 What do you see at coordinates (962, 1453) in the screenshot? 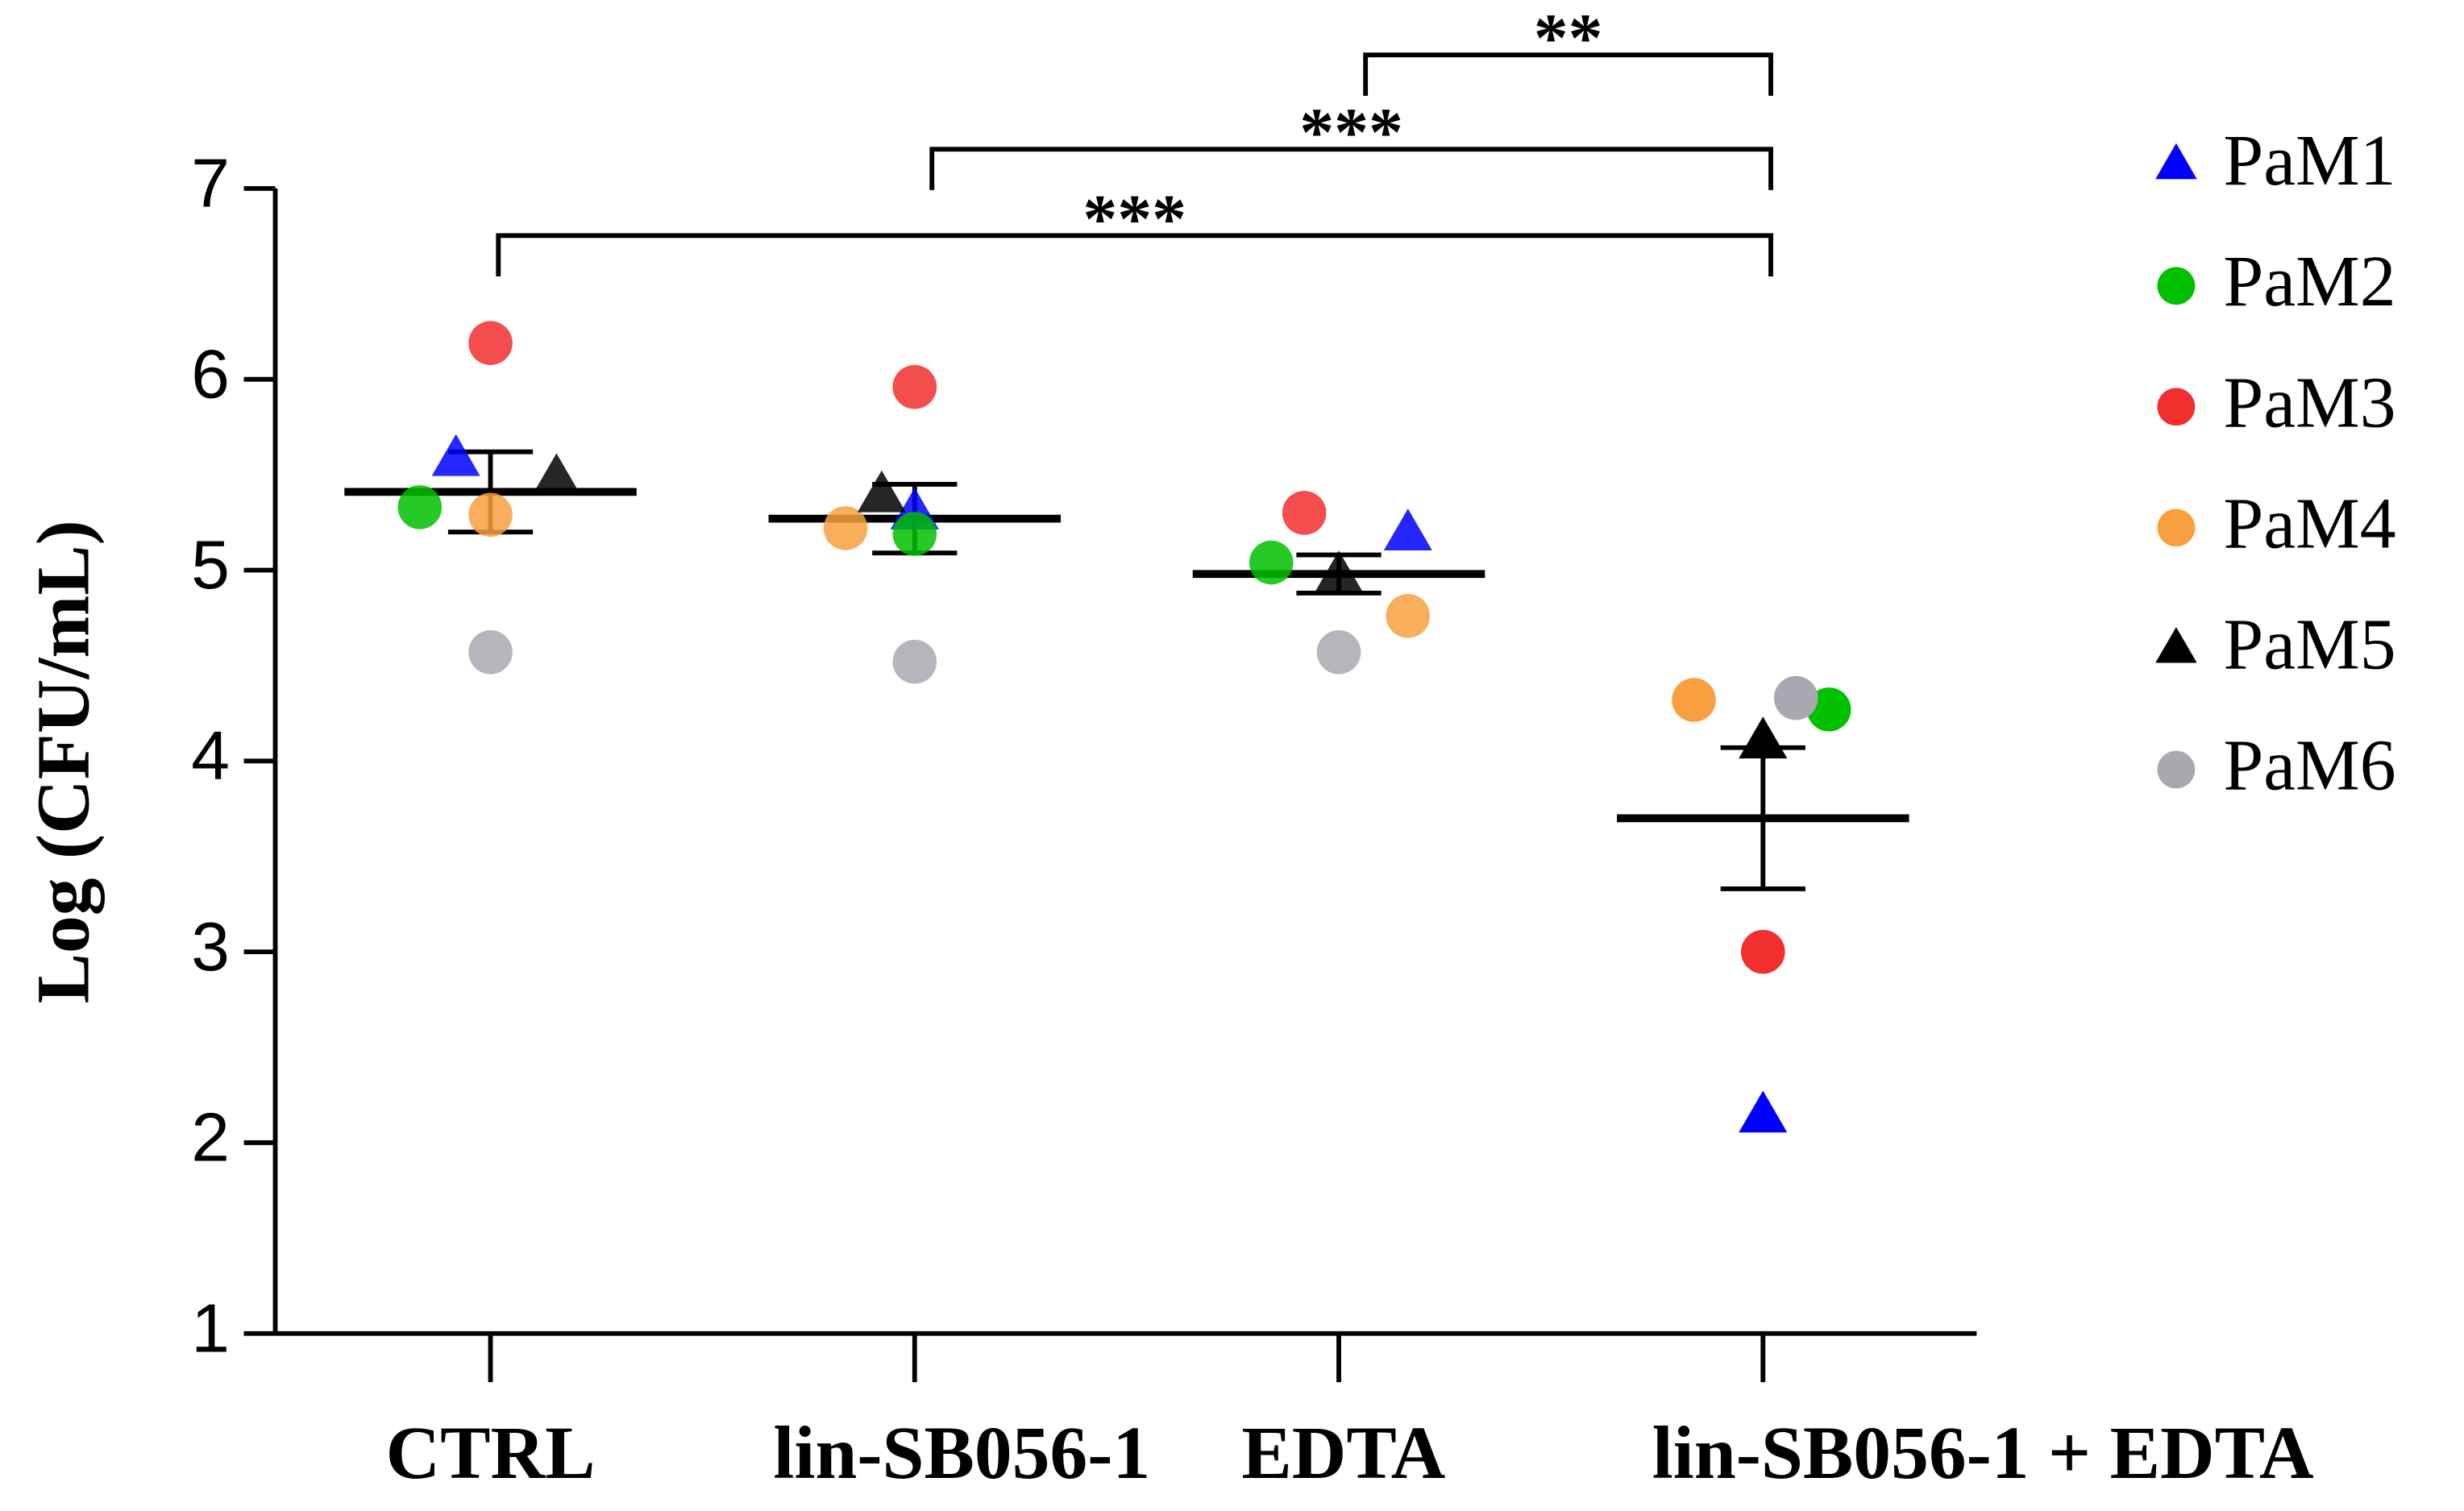
I see `x-tick-label: lin-SB056-1` at bounding box center [962, 1453].